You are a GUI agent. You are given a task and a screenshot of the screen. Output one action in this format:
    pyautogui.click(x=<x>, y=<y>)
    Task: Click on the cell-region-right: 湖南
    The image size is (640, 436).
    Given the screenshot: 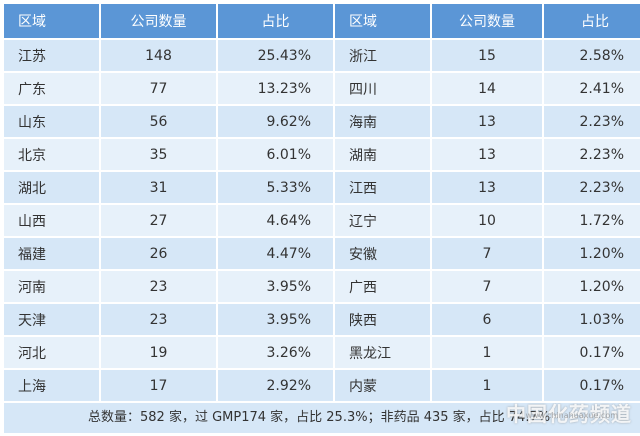 What is the action you would take?
    pyautogui.click(x=382, y=154)
    